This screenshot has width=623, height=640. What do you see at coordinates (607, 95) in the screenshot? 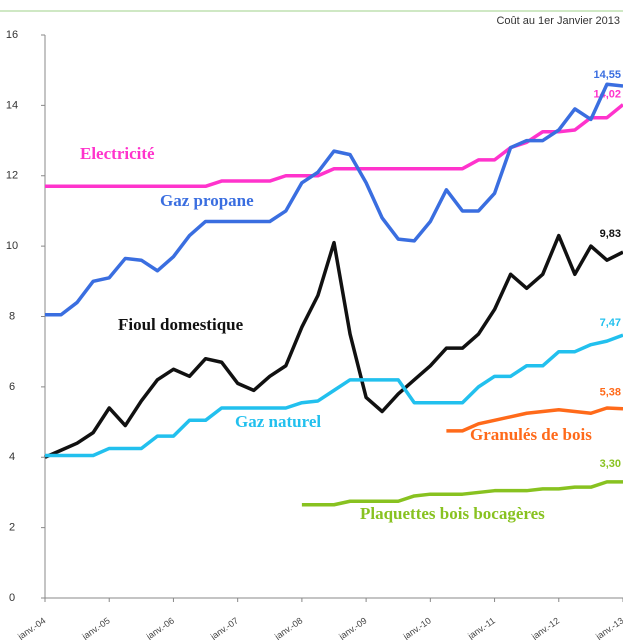
I see `value-label: 14,02` at bounding box center [607, 95].